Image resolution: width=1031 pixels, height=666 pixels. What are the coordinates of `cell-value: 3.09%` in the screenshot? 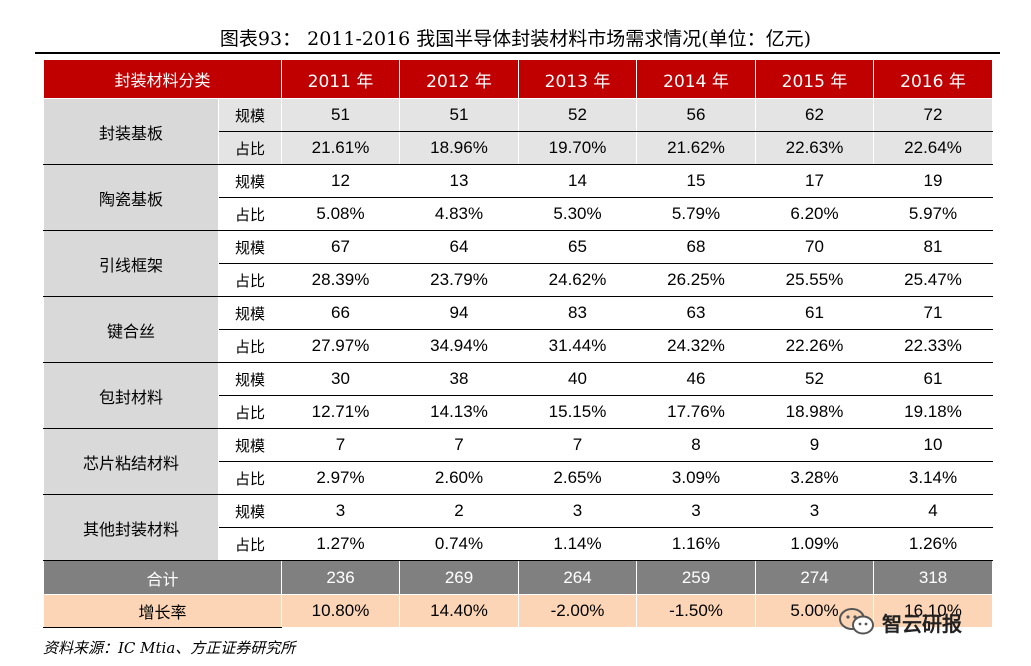 It's located at (696, 478).